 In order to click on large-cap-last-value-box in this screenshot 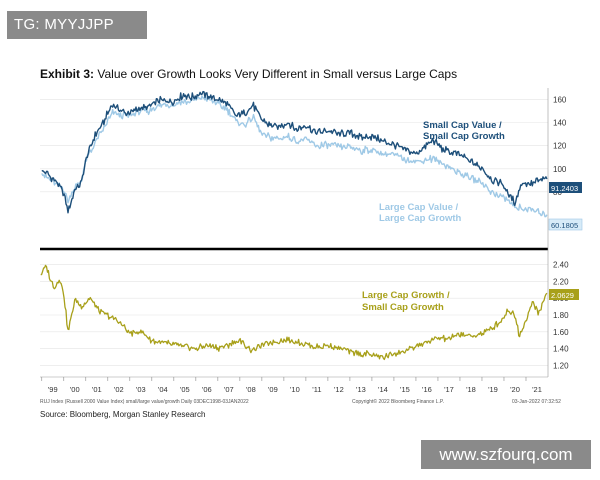, I will do `click(565, 224)`.